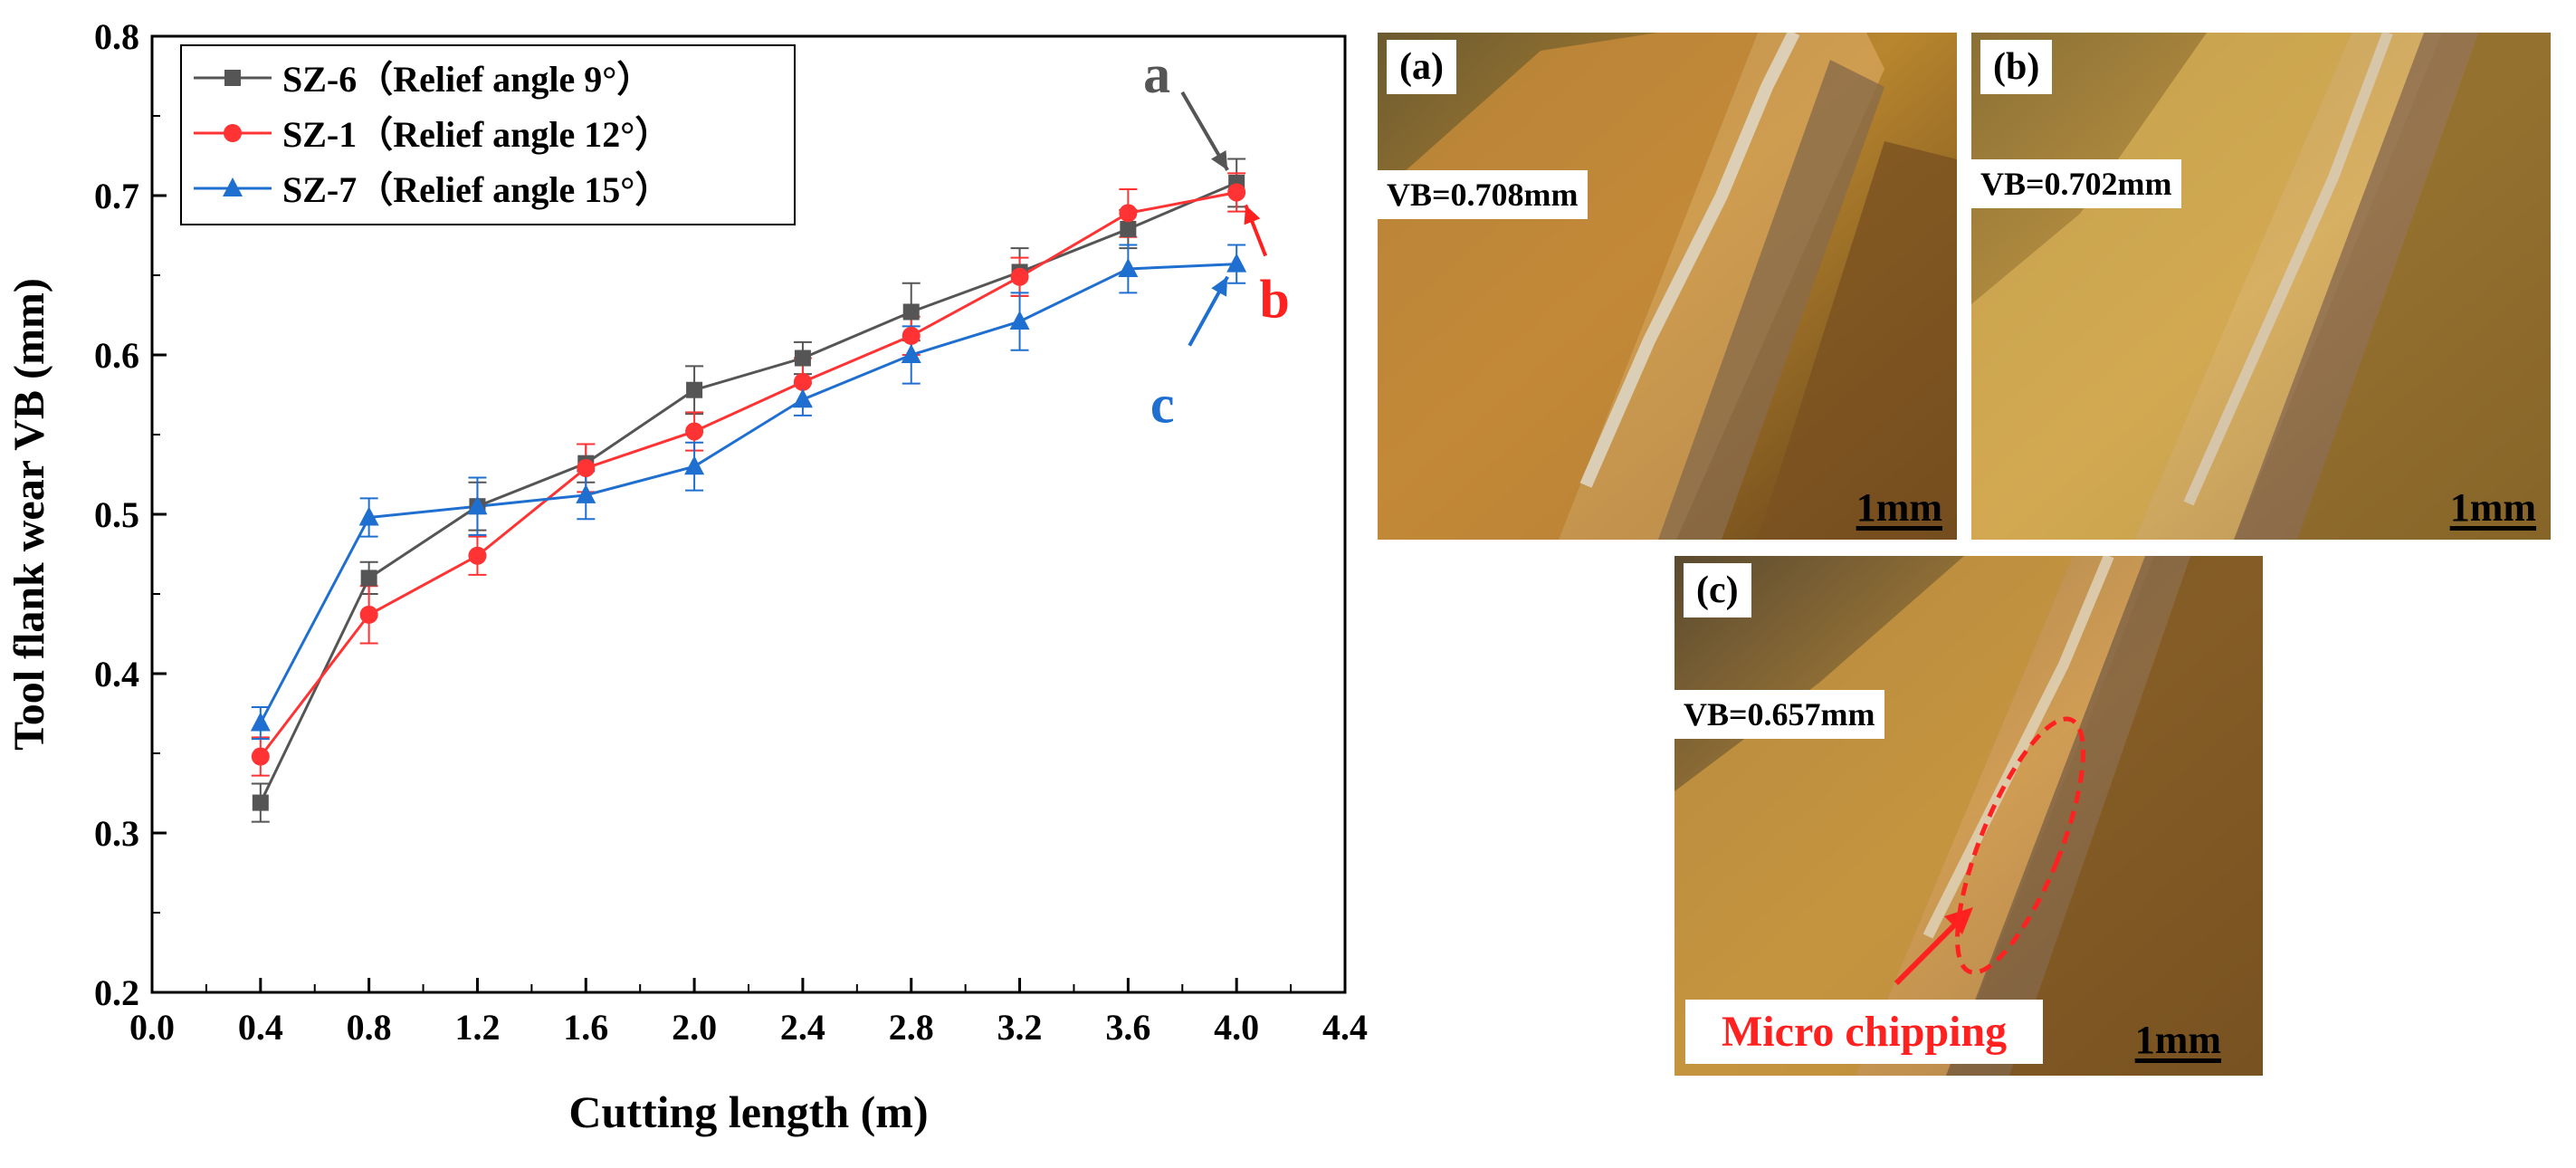  Describe the element at coordinates (1274, 299) in the screenshot. I see `annotation-label-b: b` at that location.